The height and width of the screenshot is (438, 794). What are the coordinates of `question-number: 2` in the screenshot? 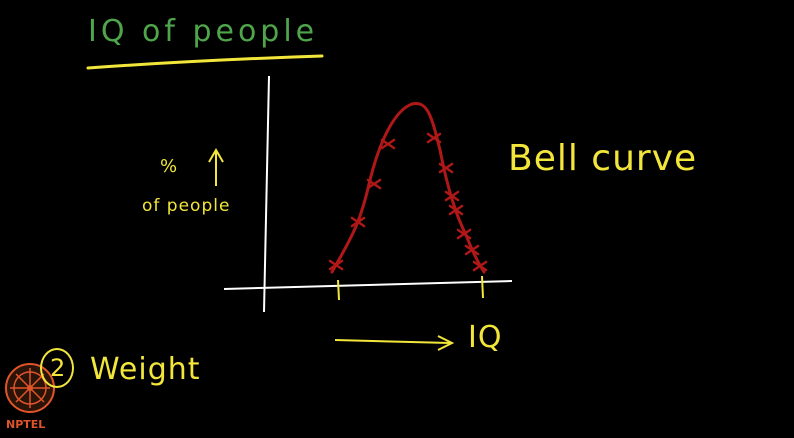 It's located at (58, 368).